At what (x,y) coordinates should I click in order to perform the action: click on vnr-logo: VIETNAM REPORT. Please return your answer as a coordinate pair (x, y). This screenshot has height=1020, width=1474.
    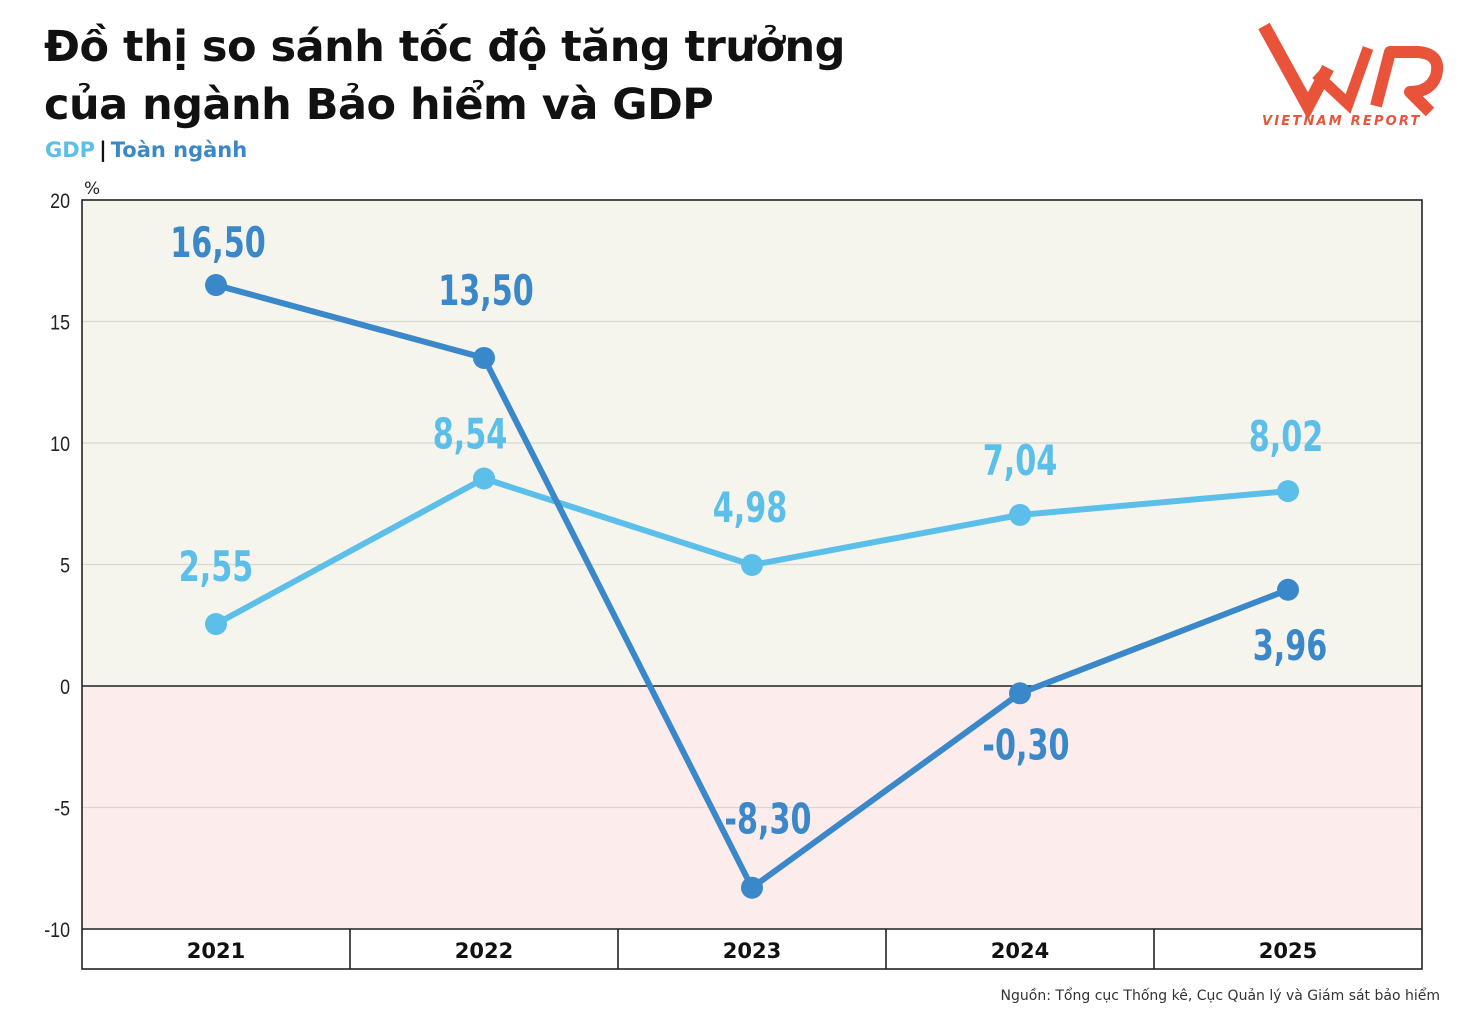
    Looking at the image, I should click on (1351, 75).